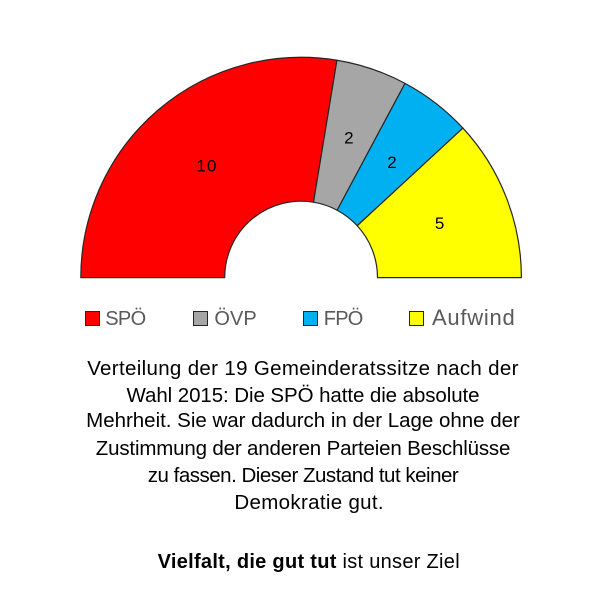  Describe the element at coordinates (439, 223) in the screenshot. I see `svg-text: 5` at that location.